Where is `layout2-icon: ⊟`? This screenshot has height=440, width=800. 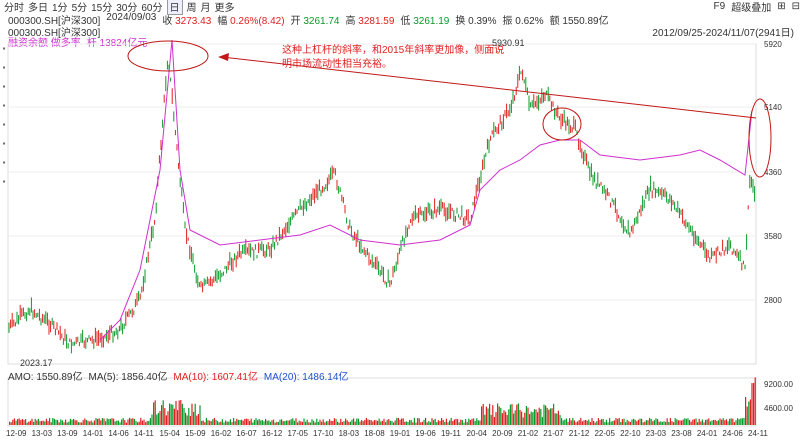
layout2-icon: ⊟ is located at coordinates (795, 6).